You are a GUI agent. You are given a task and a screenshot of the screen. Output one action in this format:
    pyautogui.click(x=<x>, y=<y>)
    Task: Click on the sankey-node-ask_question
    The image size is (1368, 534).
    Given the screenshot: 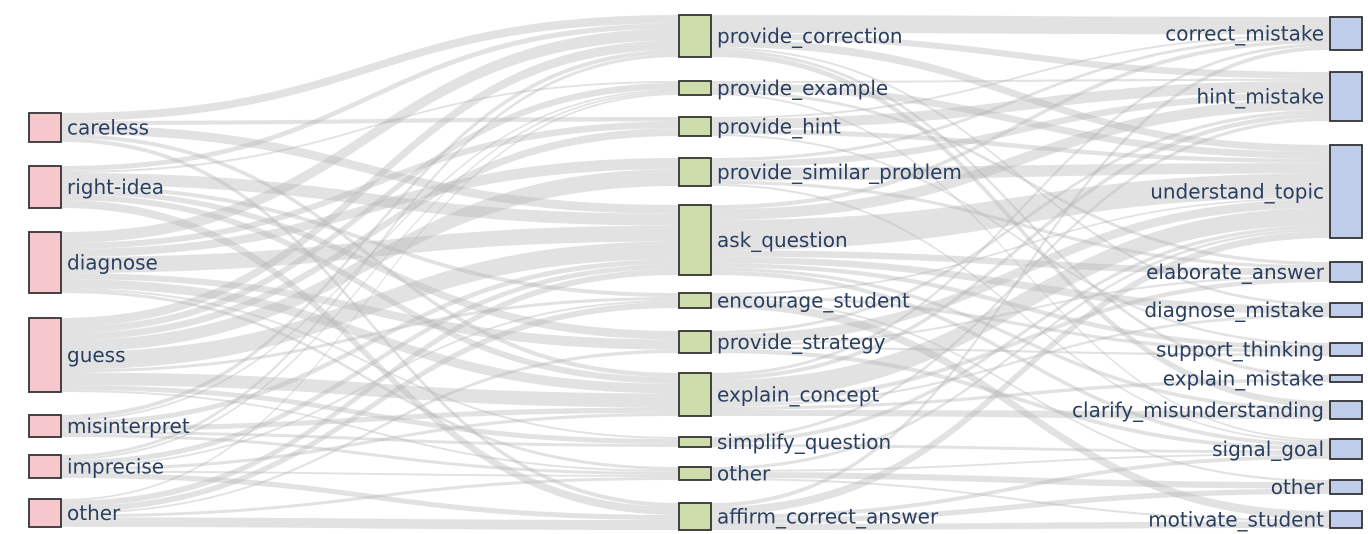 What is the action you would take?
    pyautogui.click(x=695, y=240)
    